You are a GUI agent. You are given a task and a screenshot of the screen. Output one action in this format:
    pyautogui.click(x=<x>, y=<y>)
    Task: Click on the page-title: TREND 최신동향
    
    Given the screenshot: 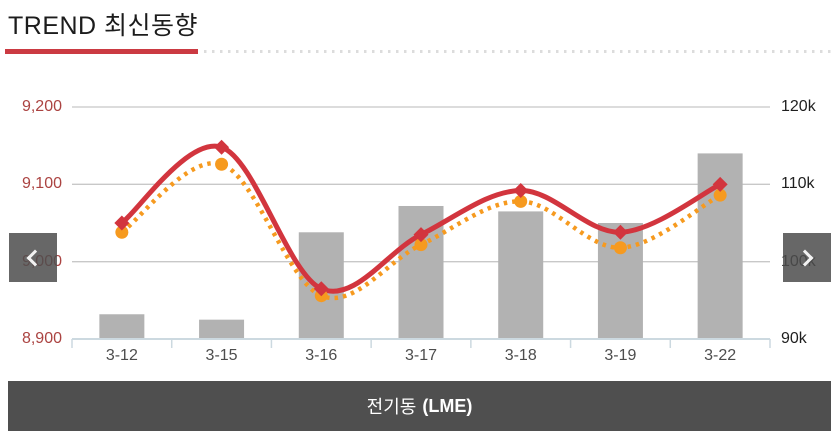 What is the action you would take?
    pyautogui.click(x=103, y=26)
    